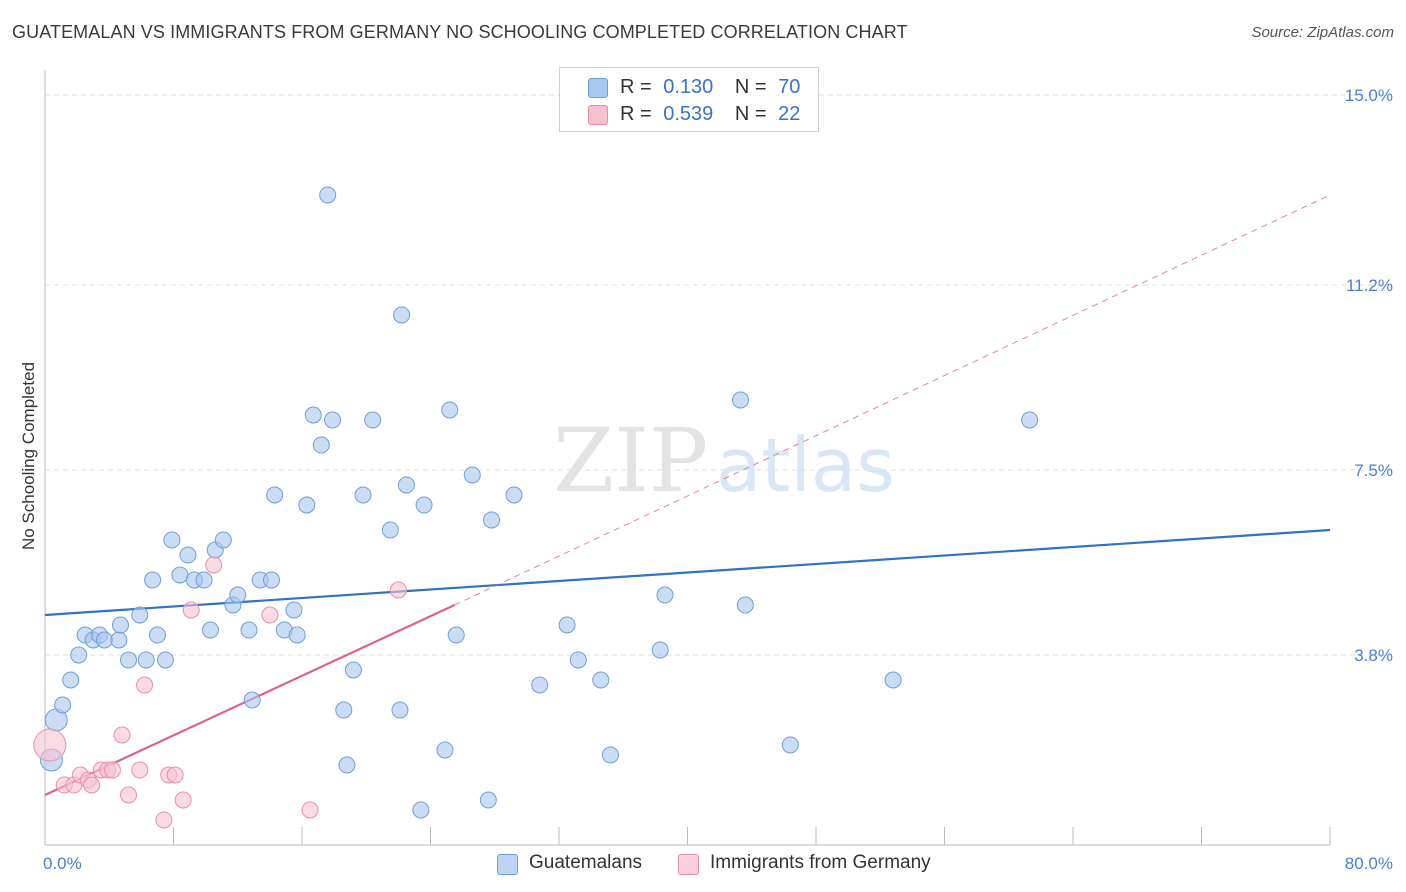 The image size is (1406, 892). Describe the element at coordinates (805, 466) in the screenshot. I see `watermark-atlas: atlas` at that location.